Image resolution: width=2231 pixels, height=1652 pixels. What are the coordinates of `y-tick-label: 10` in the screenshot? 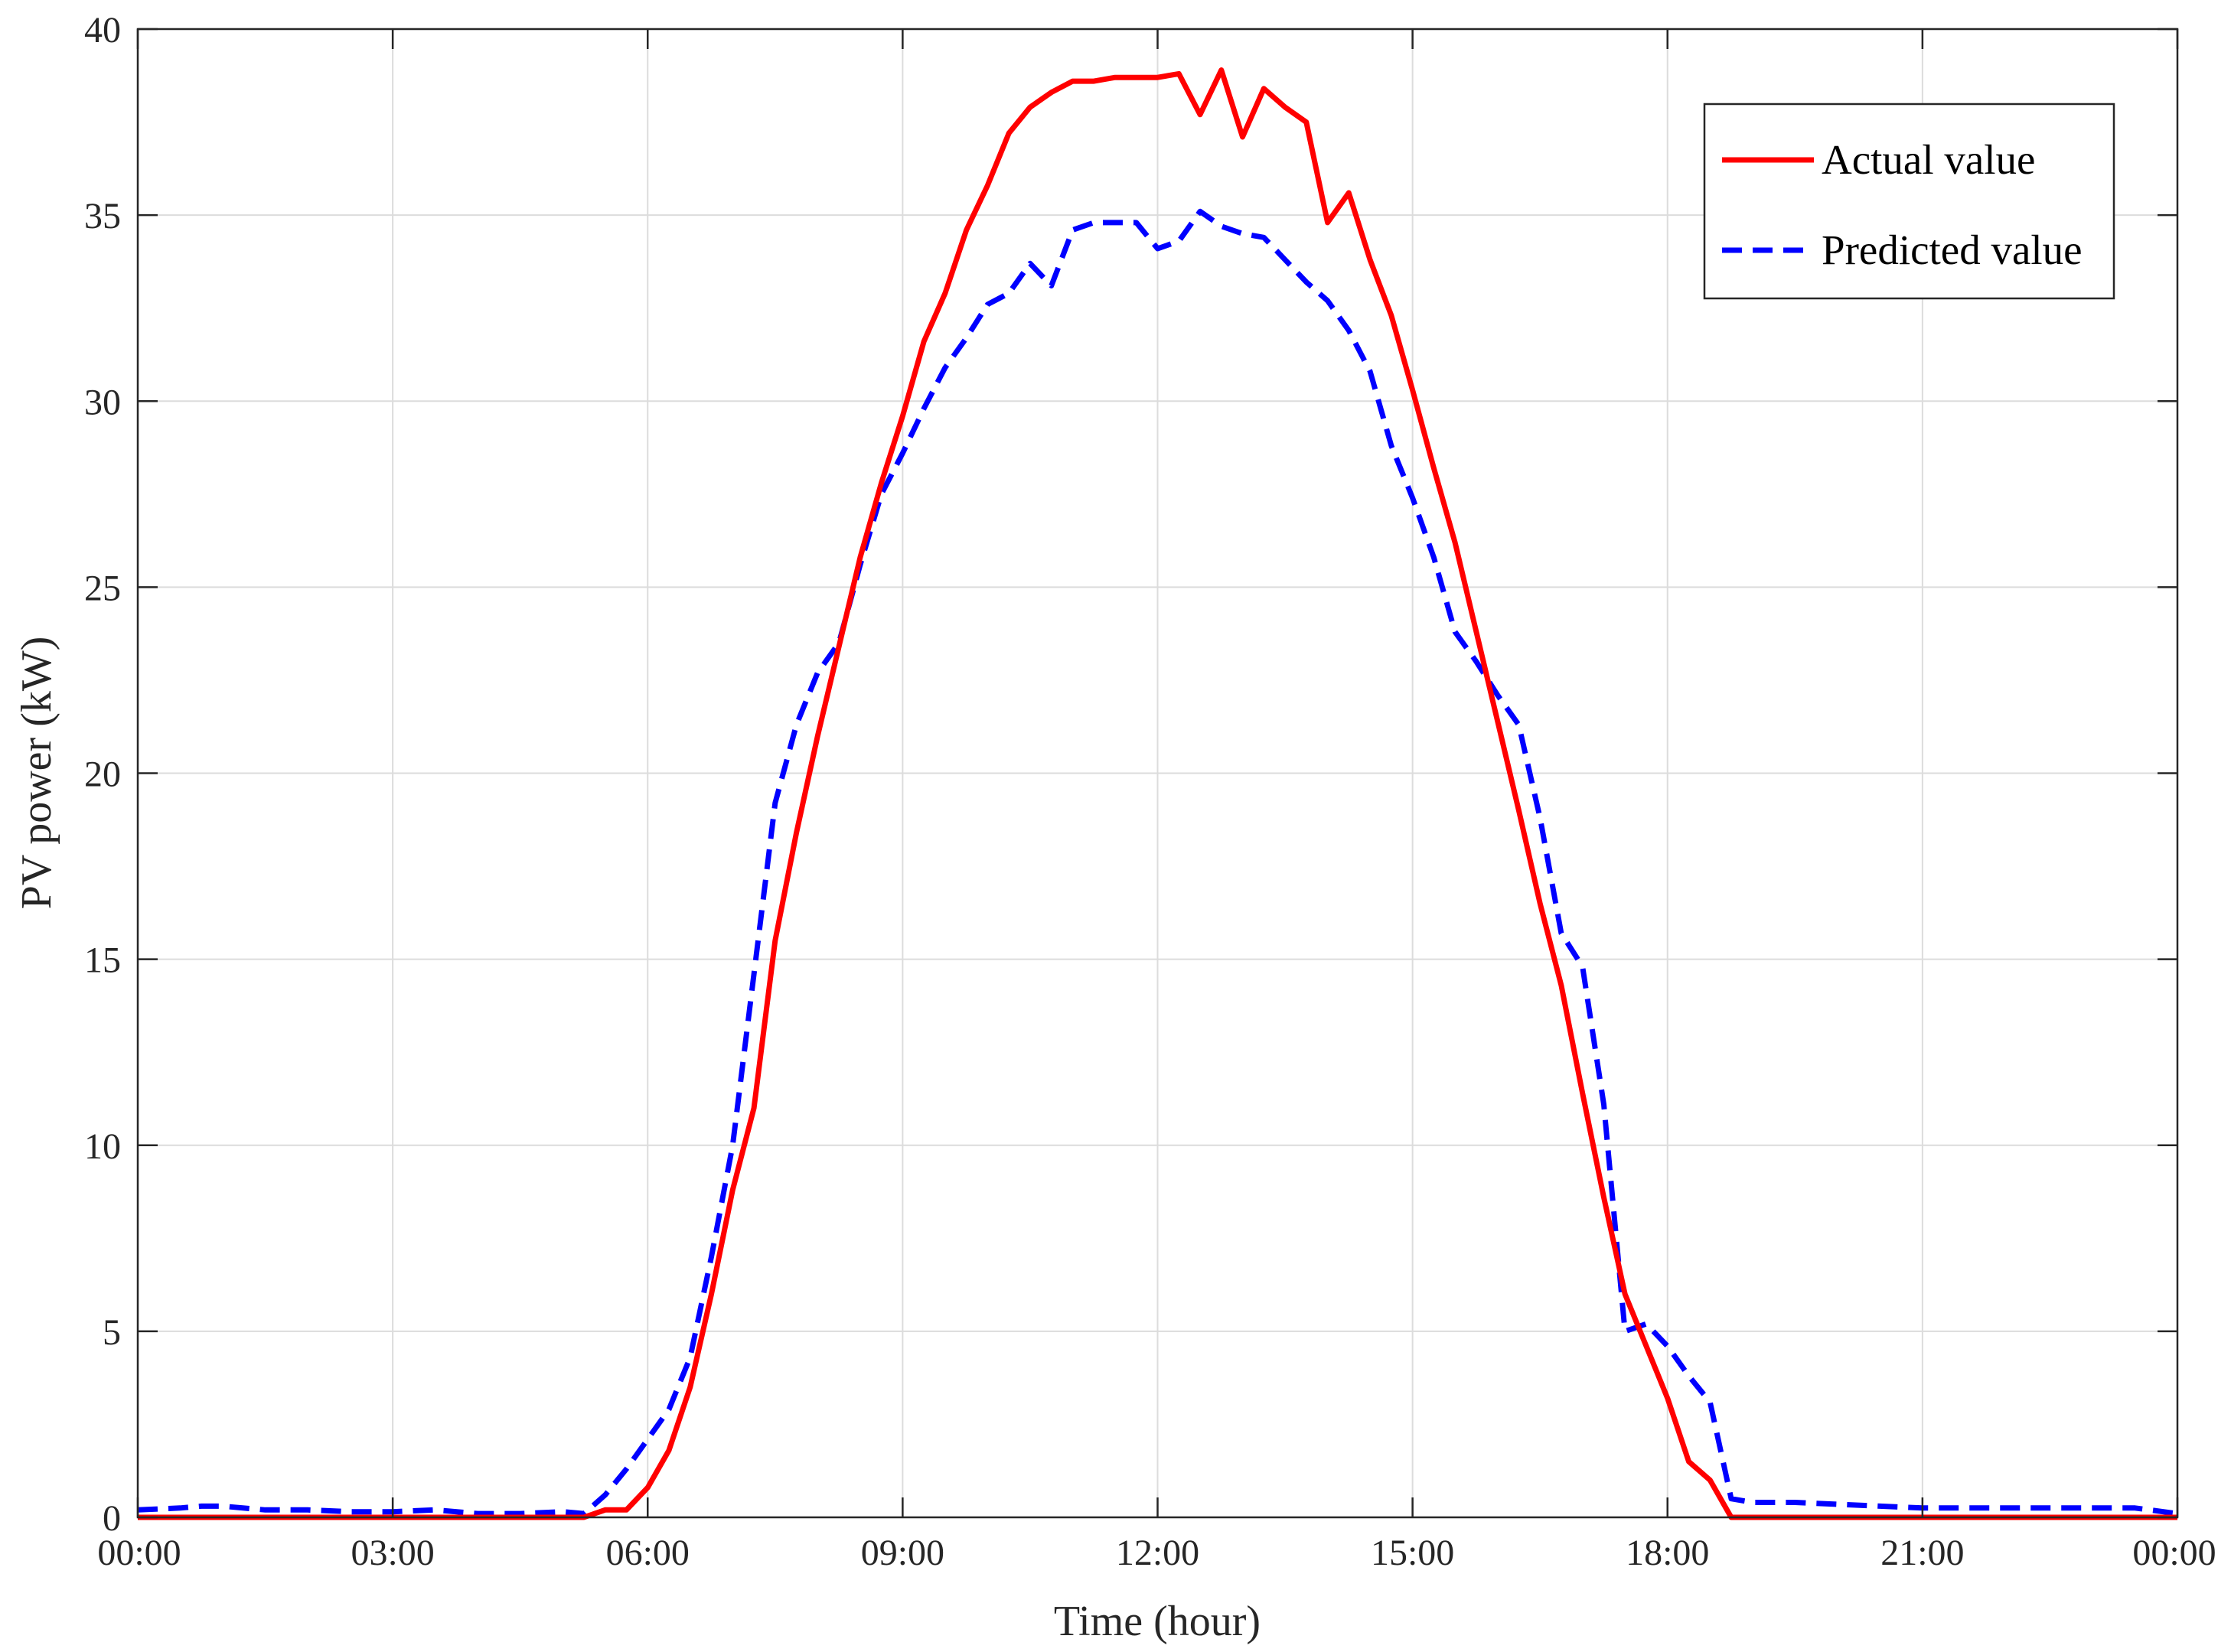 It's located at (102, 1146).